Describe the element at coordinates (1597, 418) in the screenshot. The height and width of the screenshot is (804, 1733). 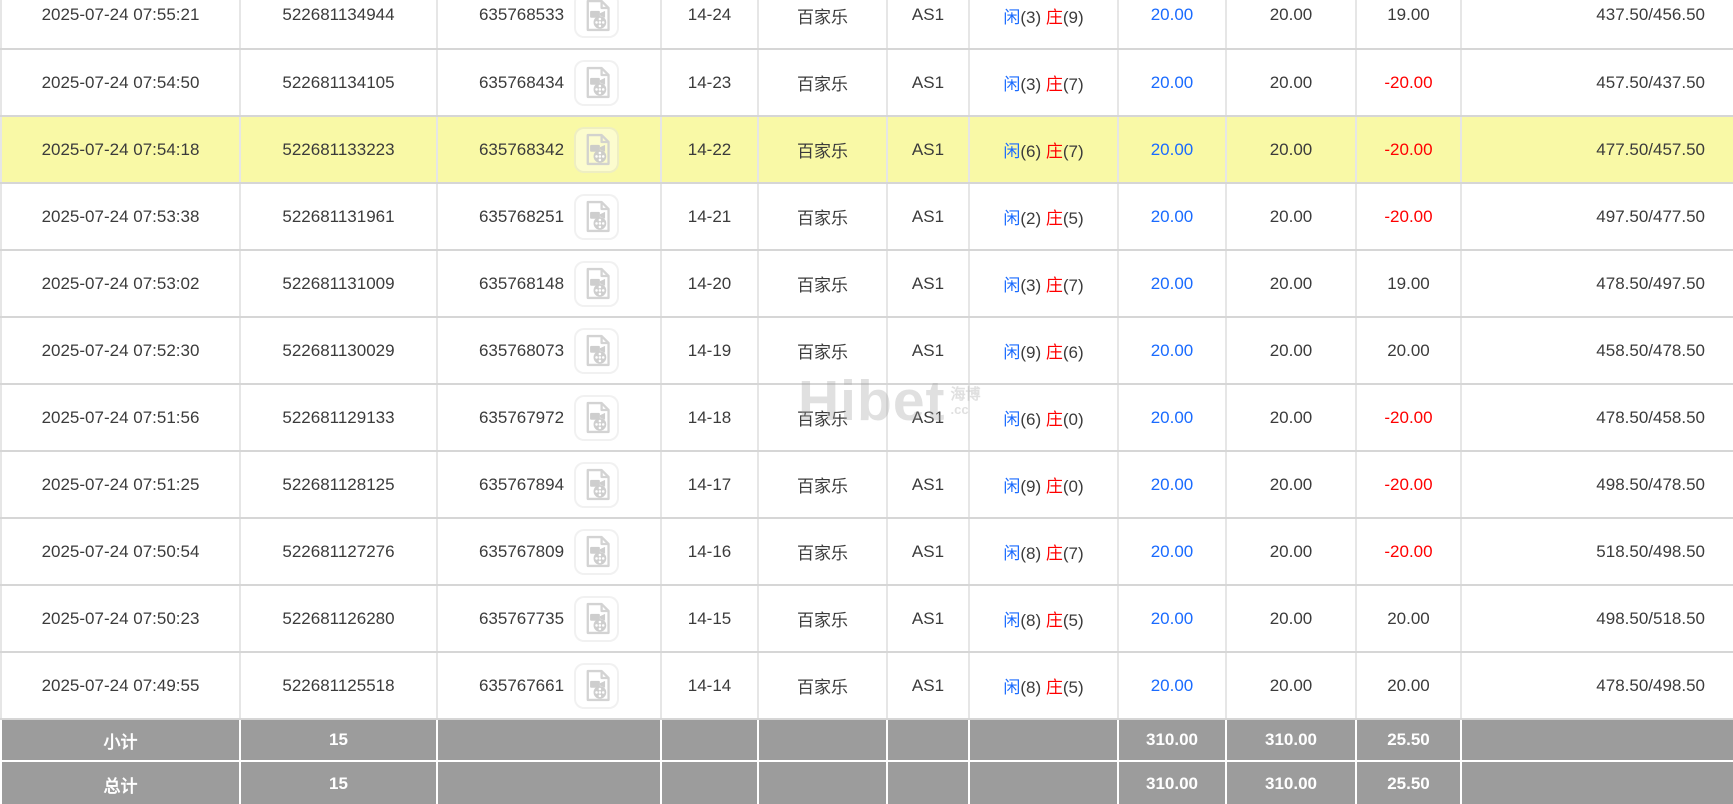
I see `balance-cell: 478.50/458.50` at that location.